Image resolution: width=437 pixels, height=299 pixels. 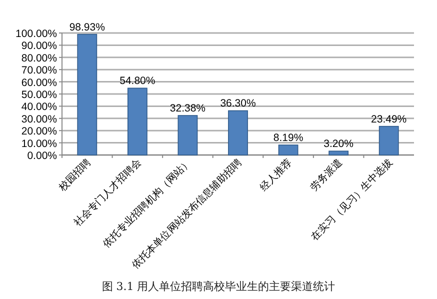 I want to click on data-label: 36.30%, so click(x=238, y=104).